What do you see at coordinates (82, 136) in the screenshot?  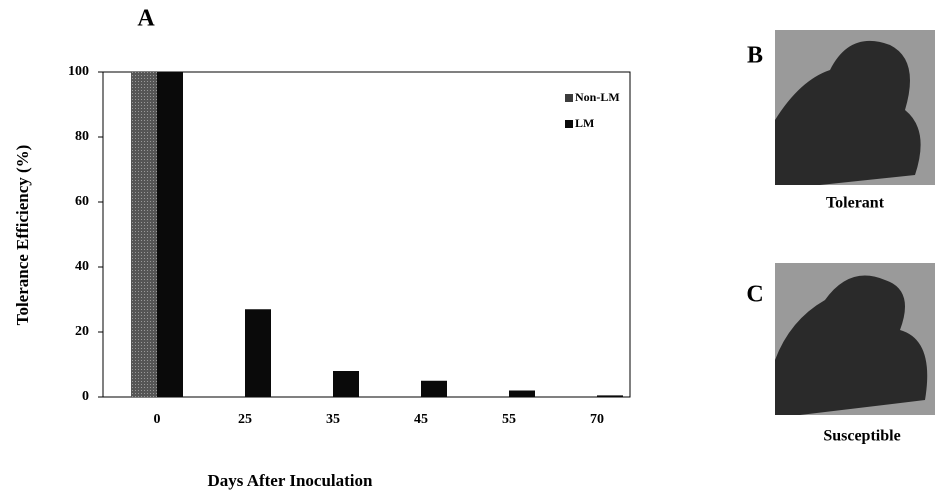 I see `y-tick-label: 80` at bounding box center [82, 136].